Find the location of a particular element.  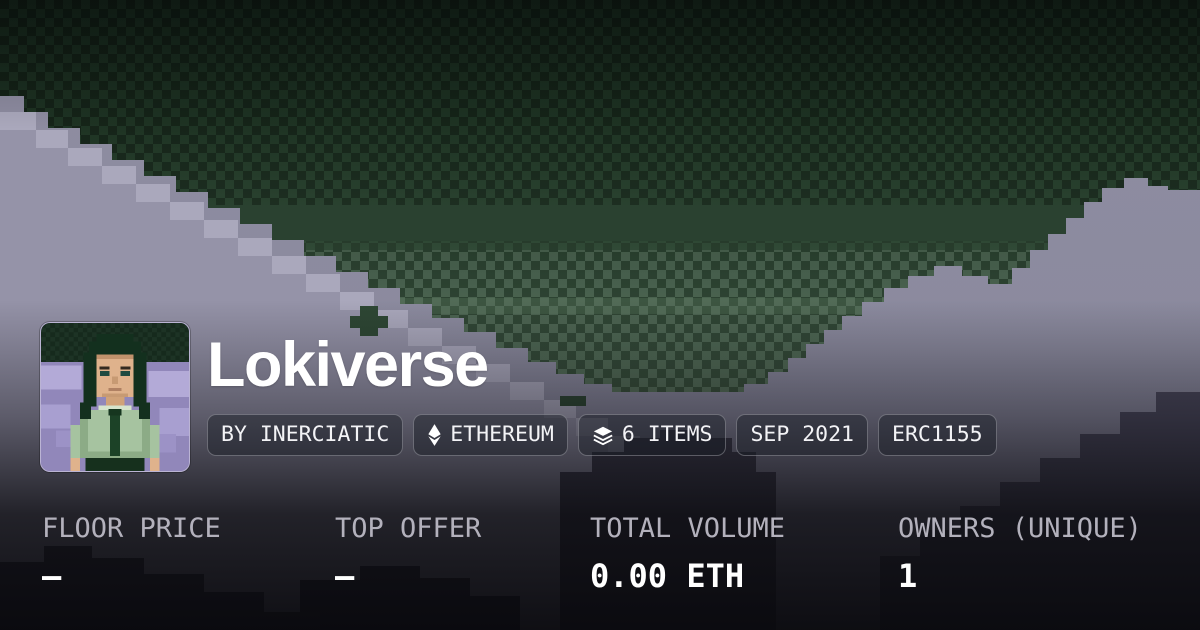

badge-row: BY INERCIATIC ETHEREUM is located at coordinates (602, 435).